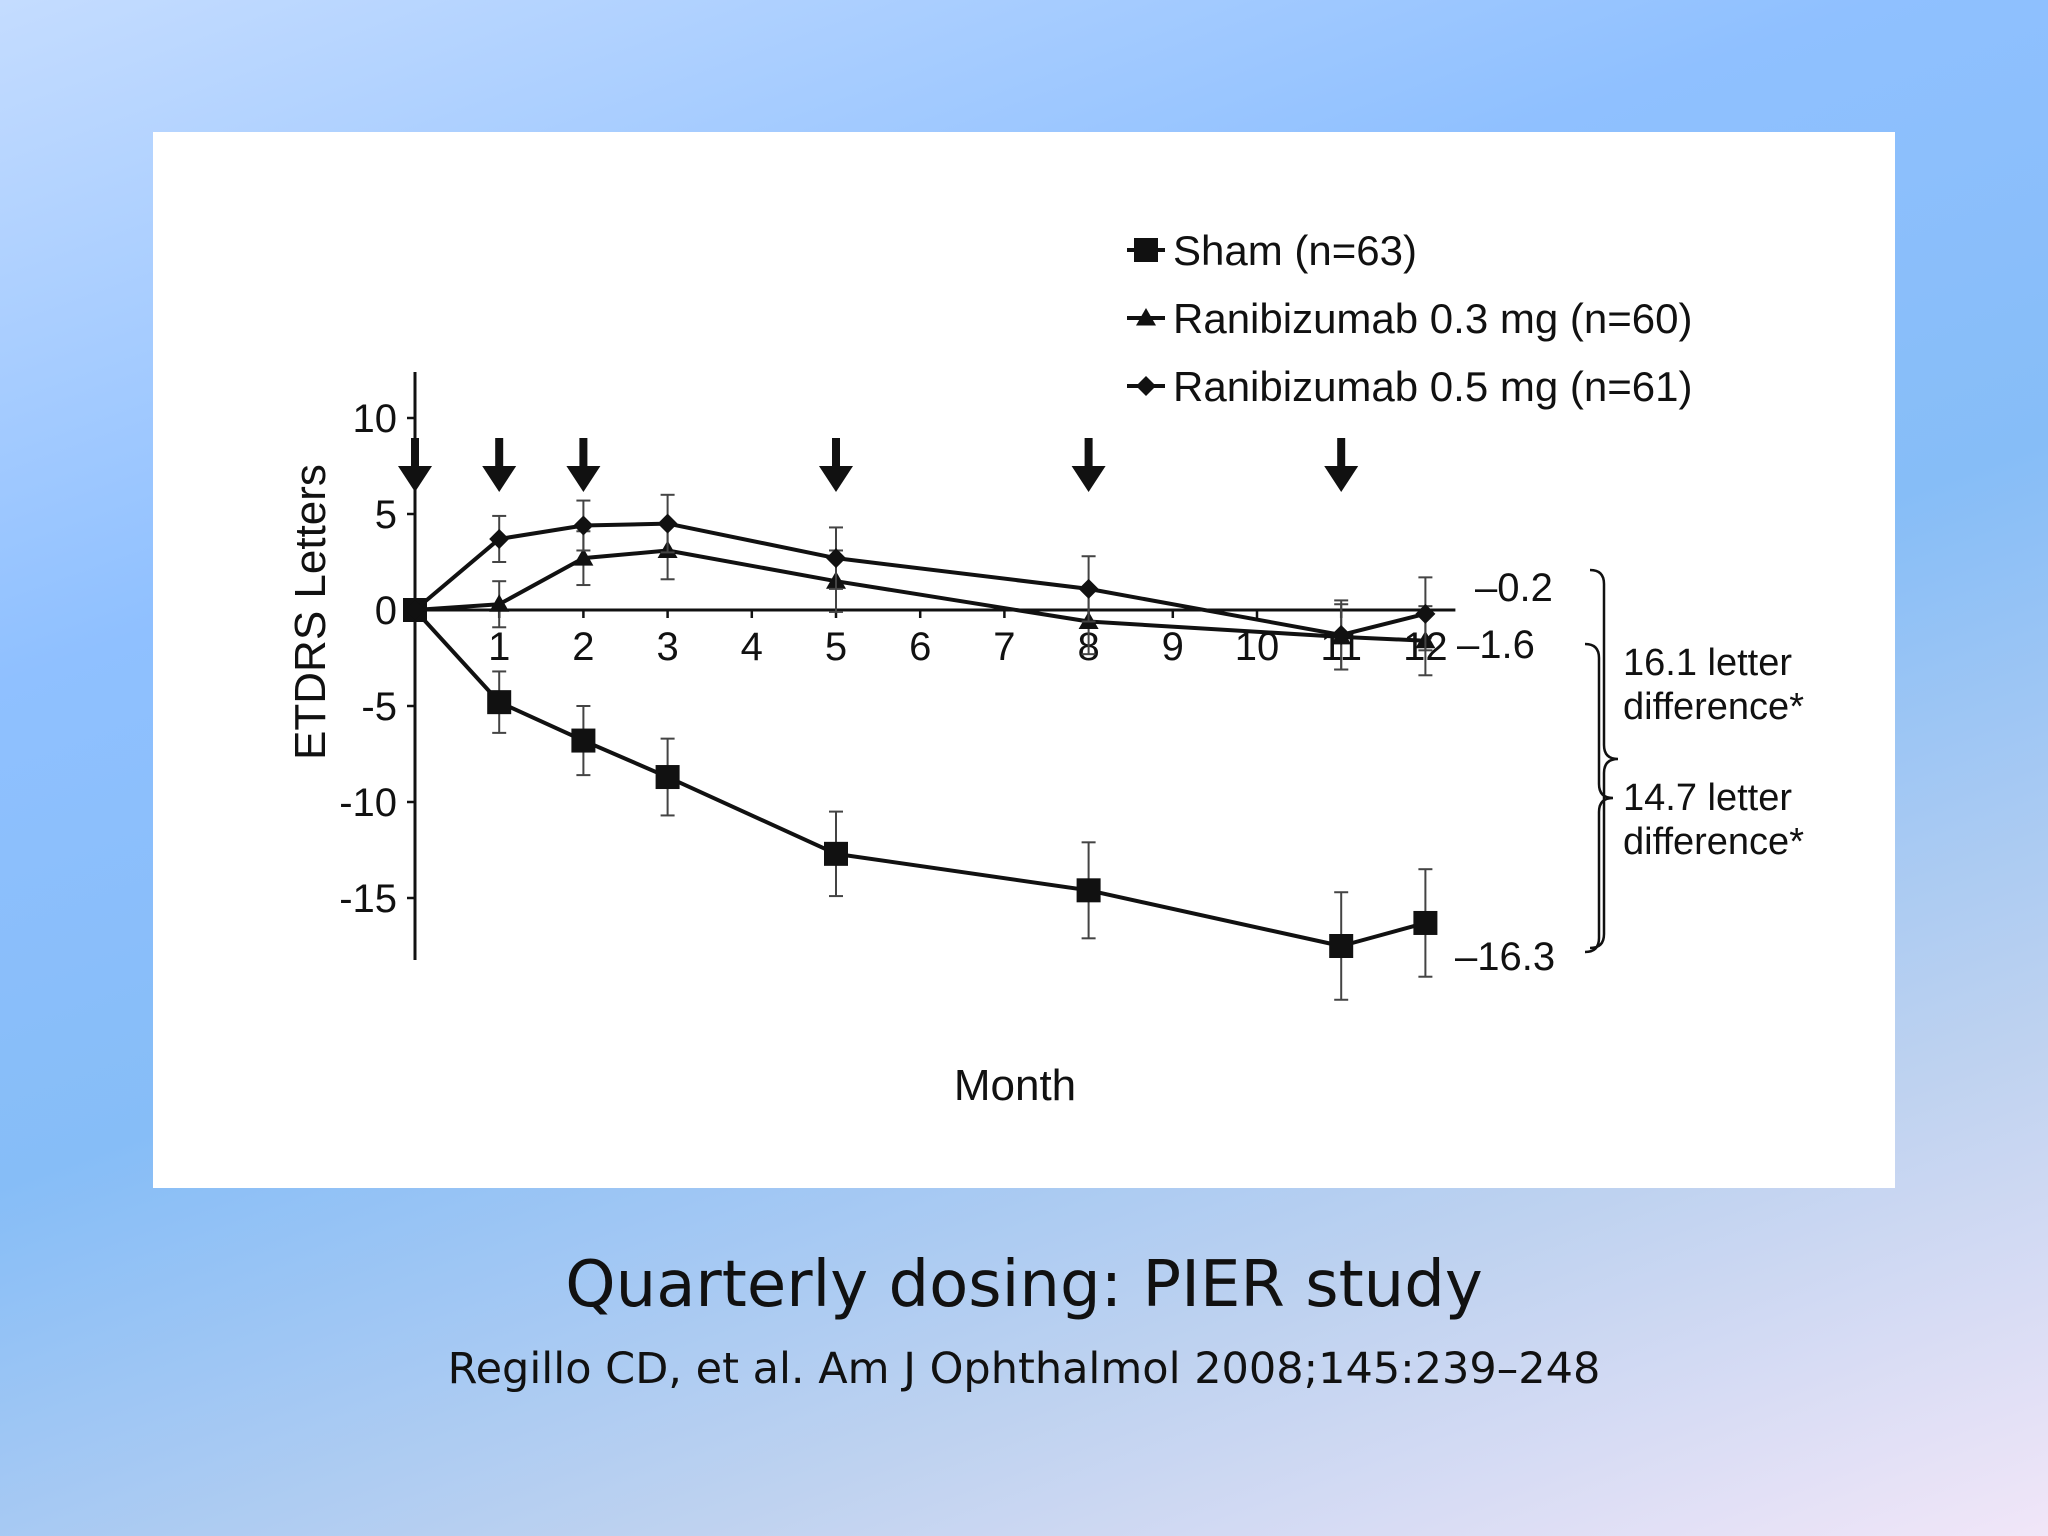 This screenshot has width=2048, height=1536. Describe the element at coordinates (1295, 250) in the screenshot. I see `legend-label: Sham (n=63)` at that location.